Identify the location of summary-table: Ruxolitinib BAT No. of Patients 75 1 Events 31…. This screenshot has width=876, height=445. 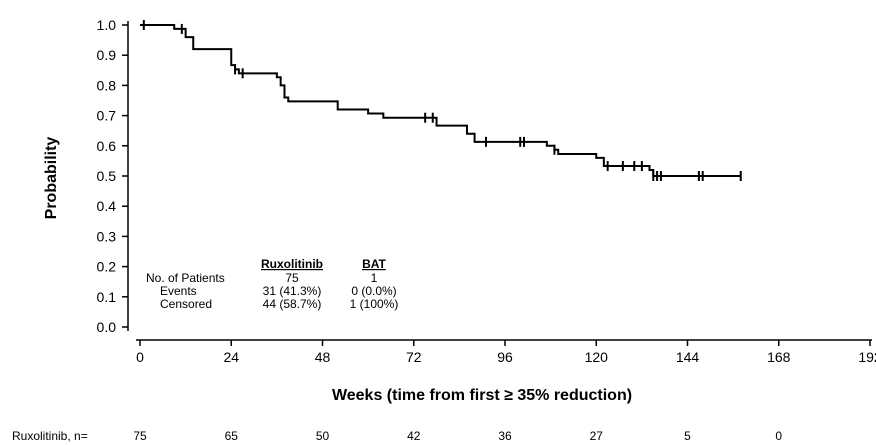
(272, 284).